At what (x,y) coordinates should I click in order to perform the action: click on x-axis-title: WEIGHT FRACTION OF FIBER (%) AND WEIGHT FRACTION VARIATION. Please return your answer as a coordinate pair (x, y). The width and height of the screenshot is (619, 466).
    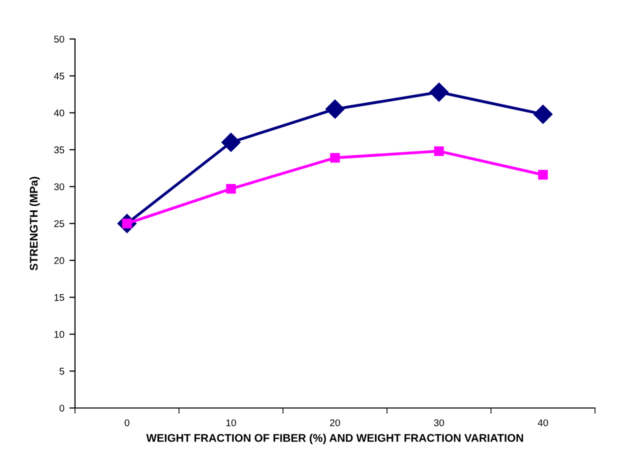
    Looking at the image, I should click on (335, 439).